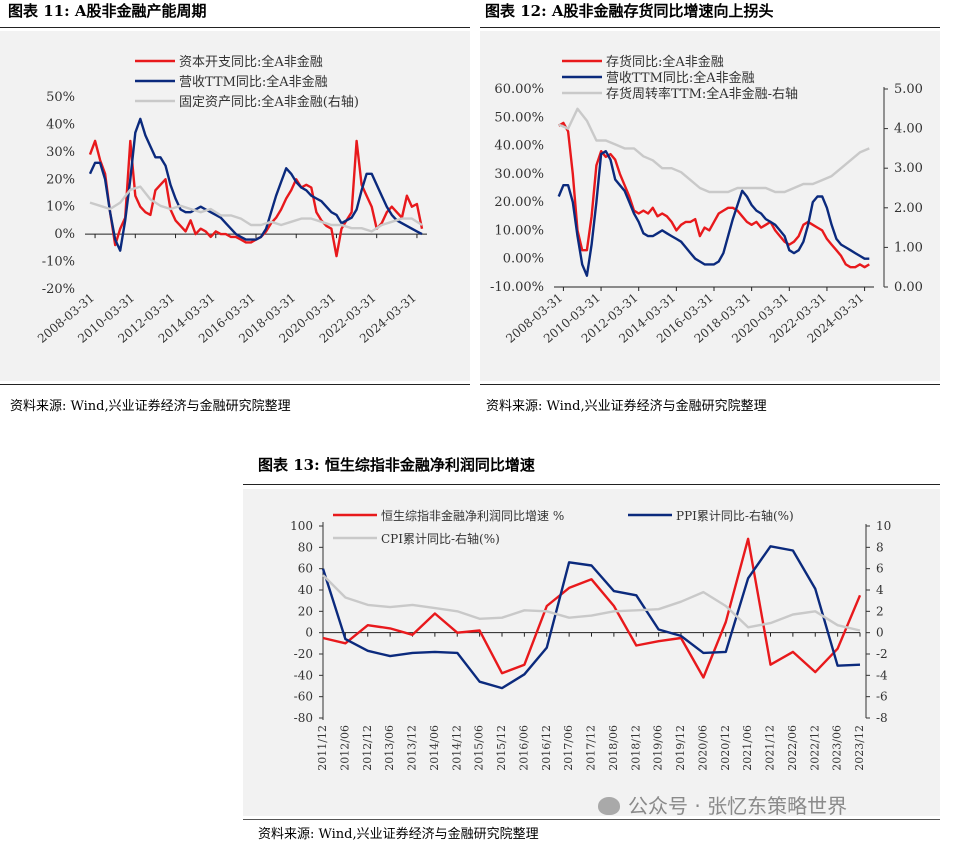 This screenshot has height=844, width=960. I want to click on y-tick-label: 20%, so click(60, 179).